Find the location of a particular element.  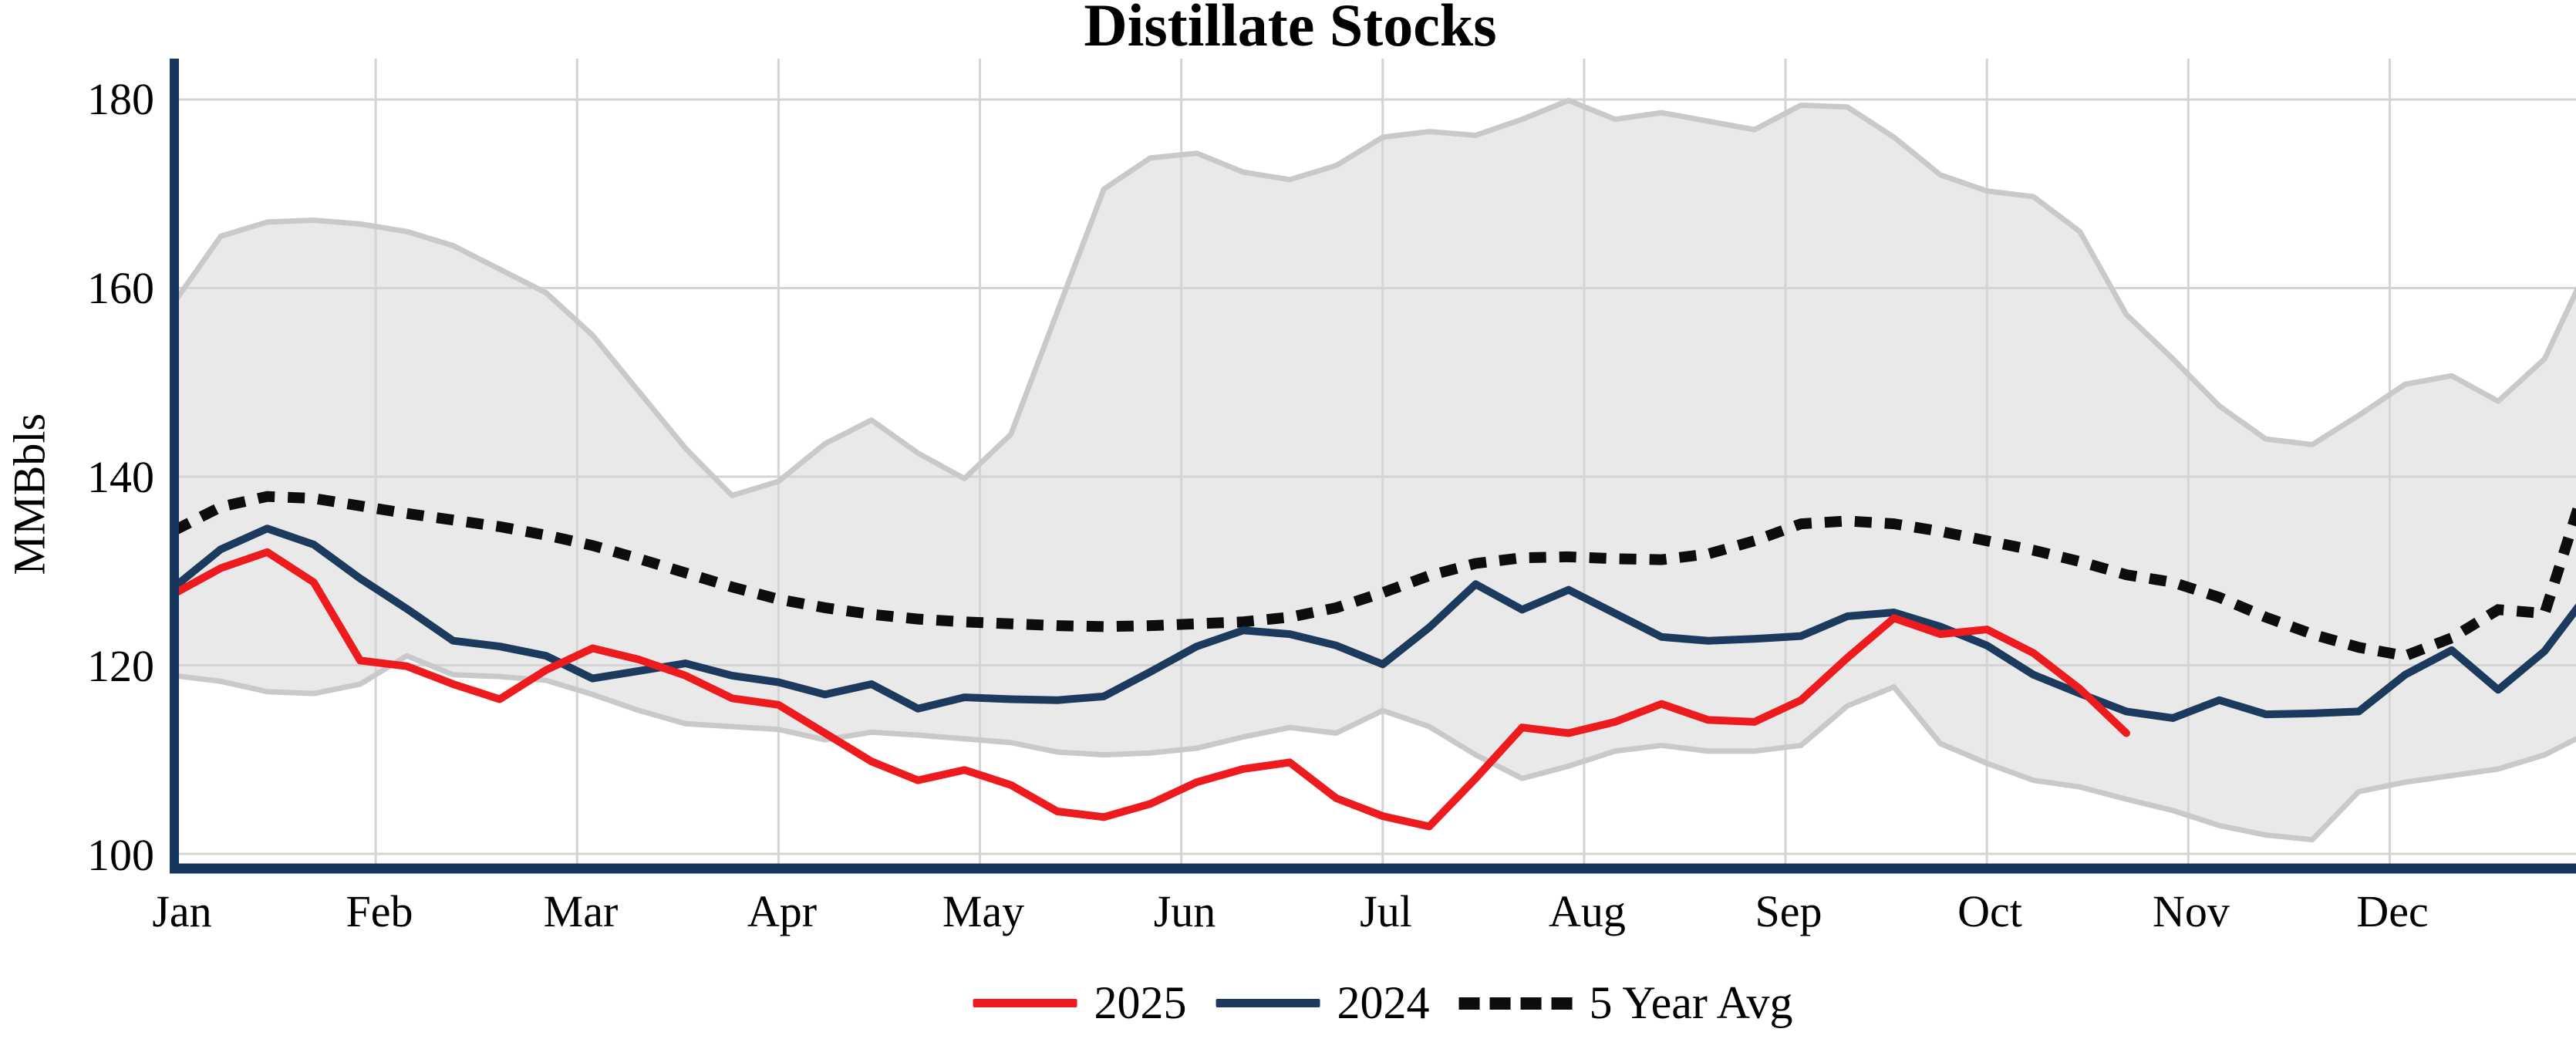

legend-5yr-avg-dotted-swatch is located at coordinates (1515, 1004).